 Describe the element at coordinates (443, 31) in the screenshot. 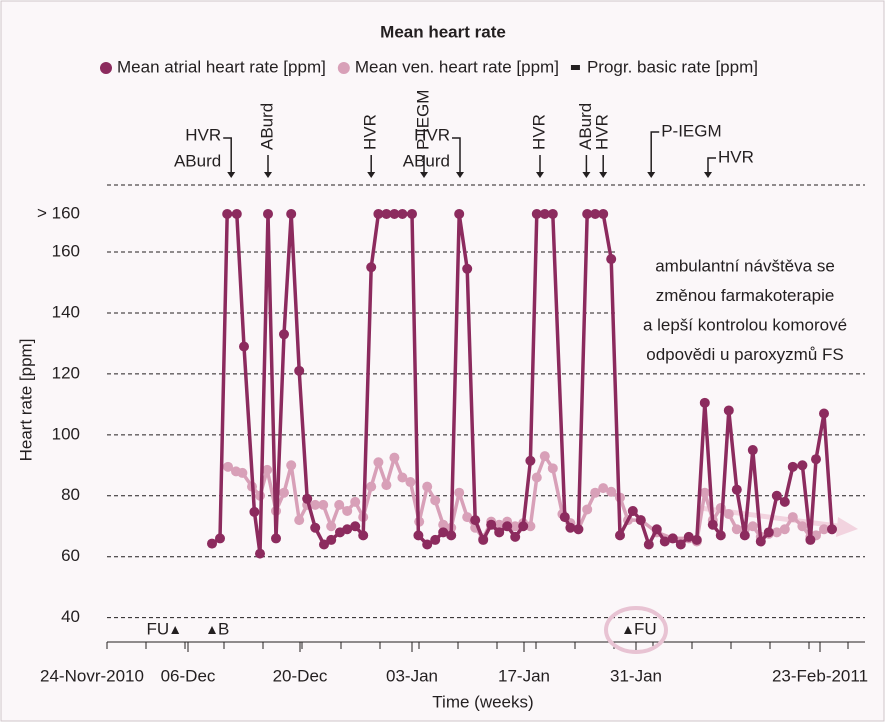

I see `chart-title: Mean heart rate` at that location.